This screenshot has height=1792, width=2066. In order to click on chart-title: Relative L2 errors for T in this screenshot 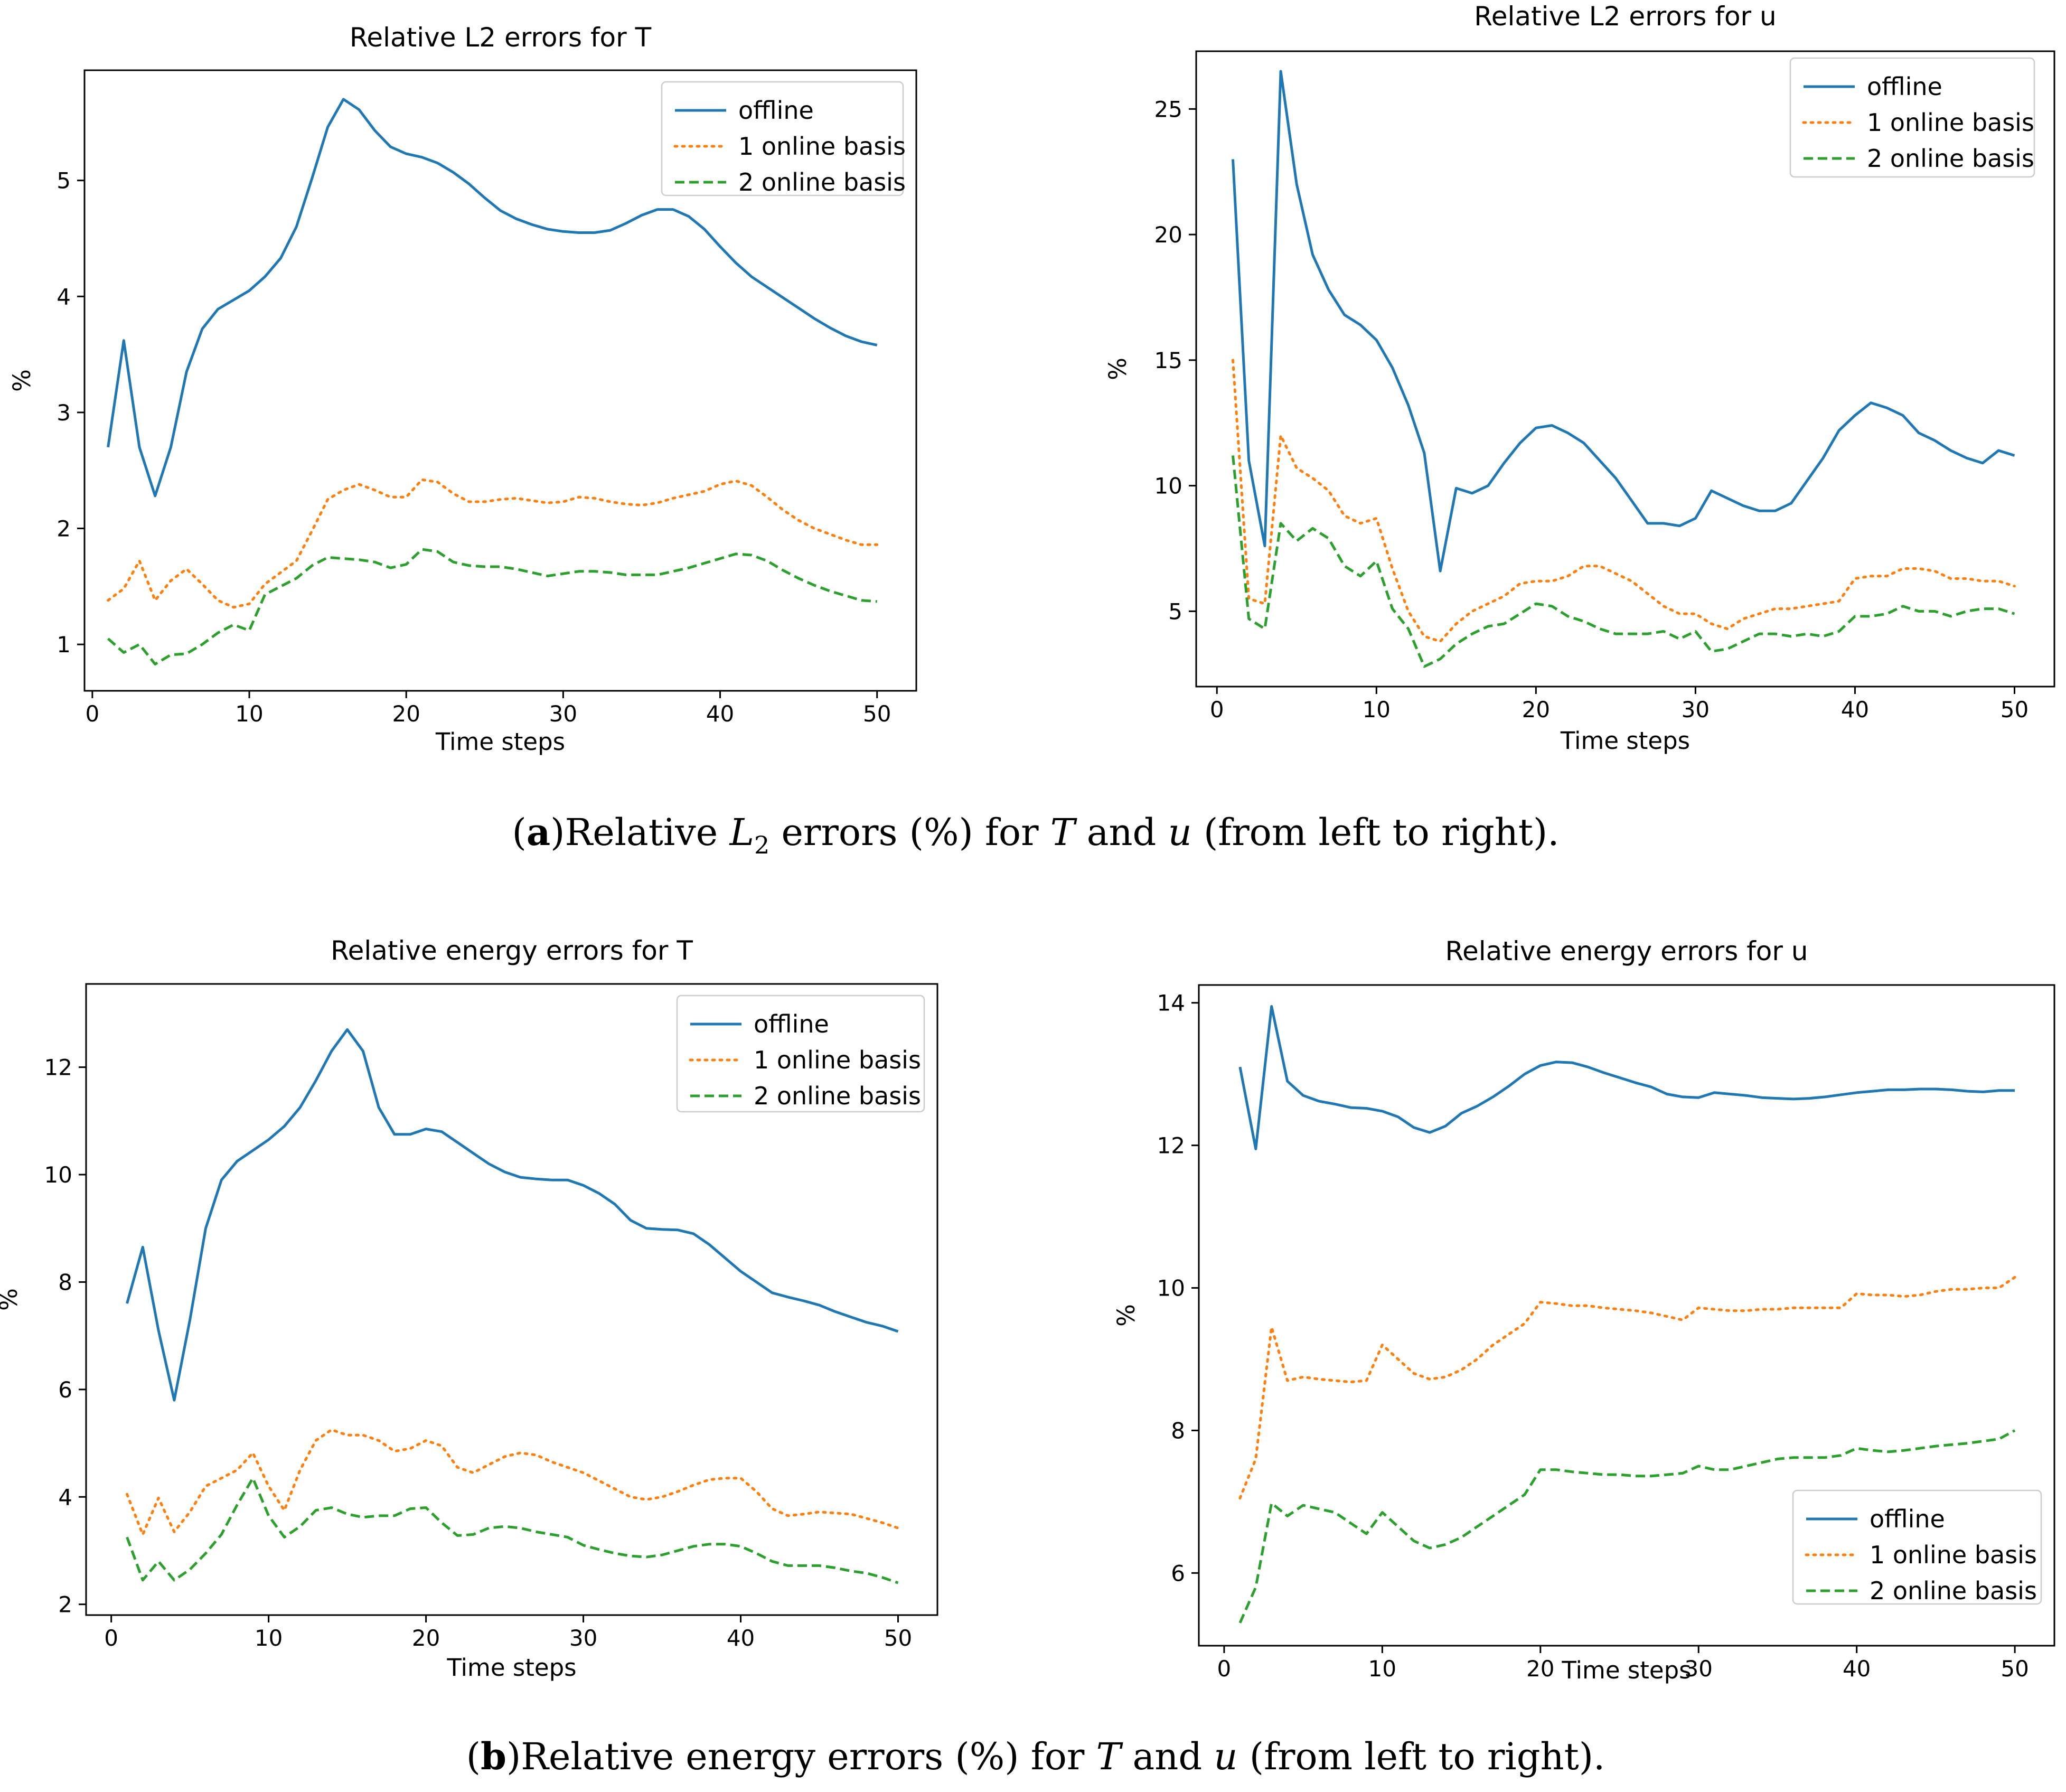, I will do `click(501, 37)`.